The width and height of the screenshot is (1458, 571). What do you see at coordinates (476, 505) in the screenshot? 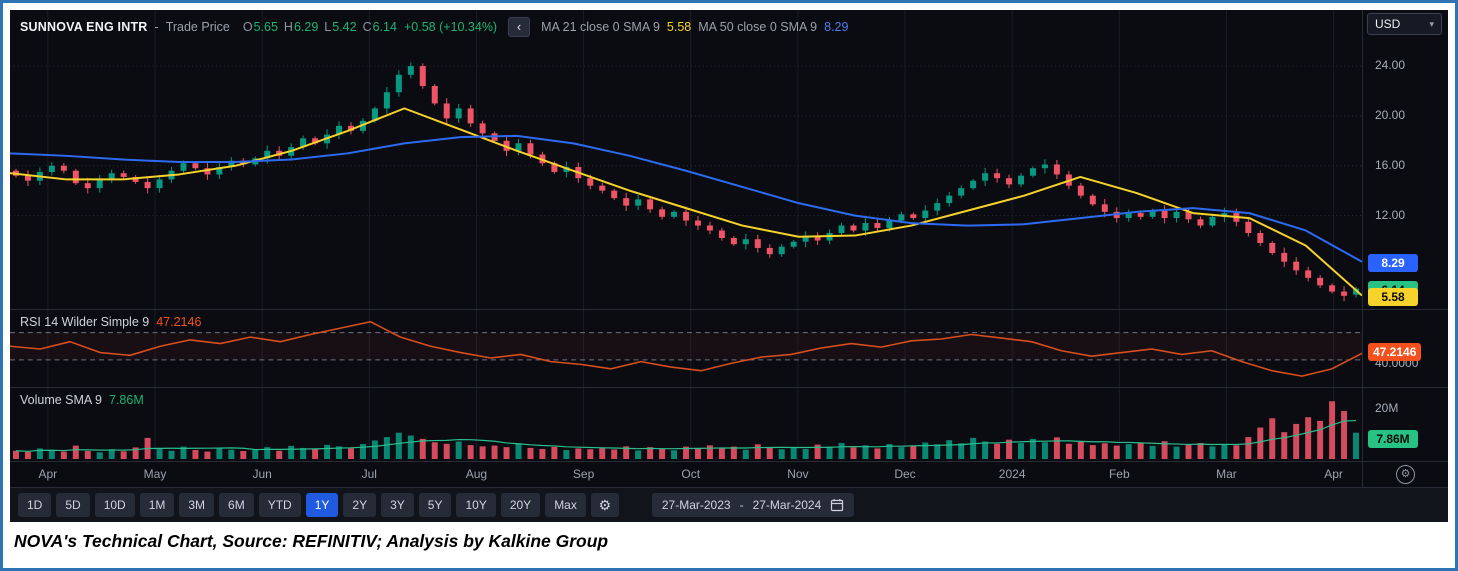
I see `range-button-10Y: 10Y` at bounding box center [476, 505].